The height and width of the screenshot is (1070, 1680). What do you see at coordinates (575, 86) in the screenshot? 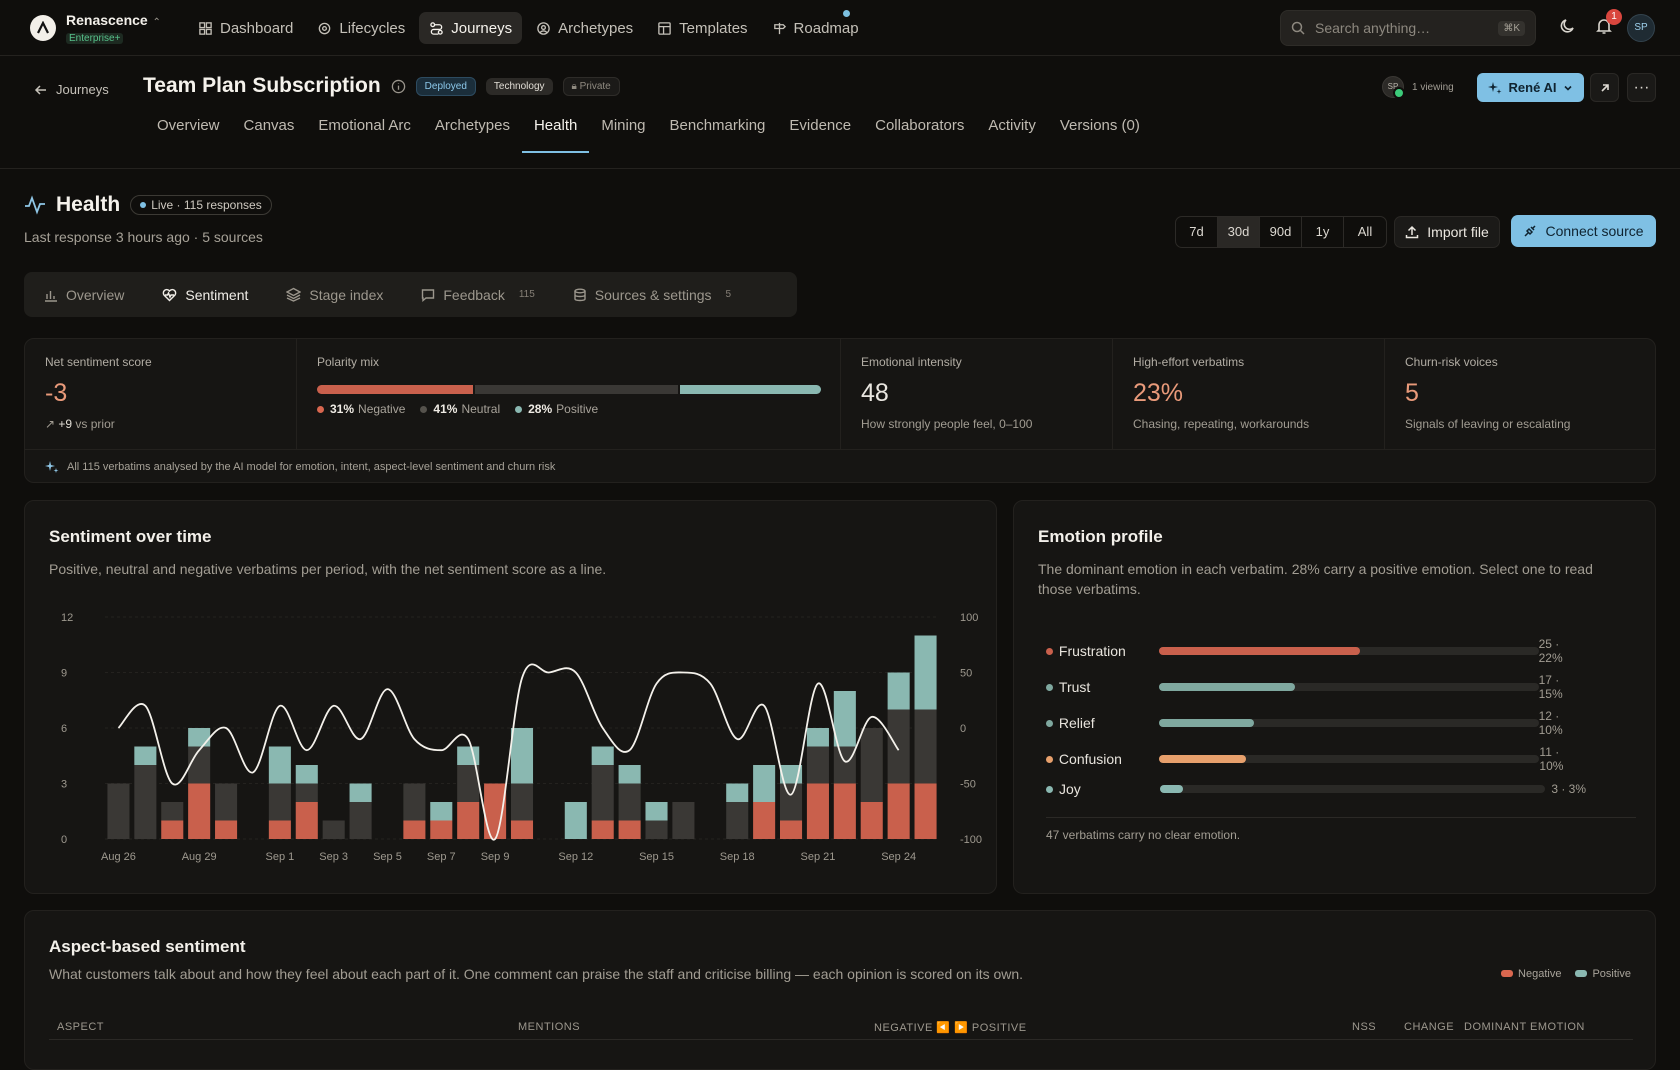
I see `lock-icon: 🔒︎` at bounding box center [575, 86].